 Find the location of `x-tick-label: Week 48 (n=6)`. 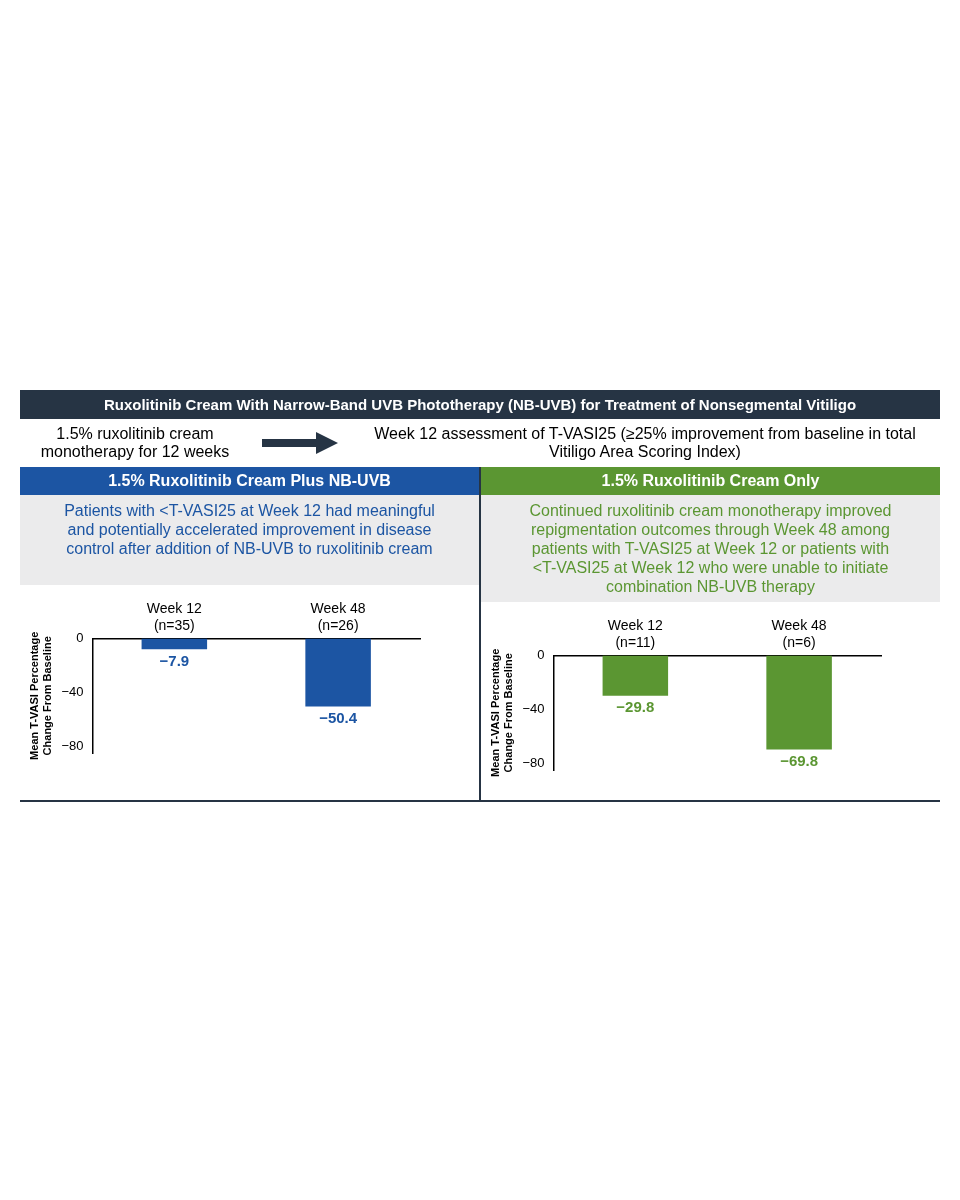

x-tick-label: Week 48 (n=6) is located at coordinates (799, 634).